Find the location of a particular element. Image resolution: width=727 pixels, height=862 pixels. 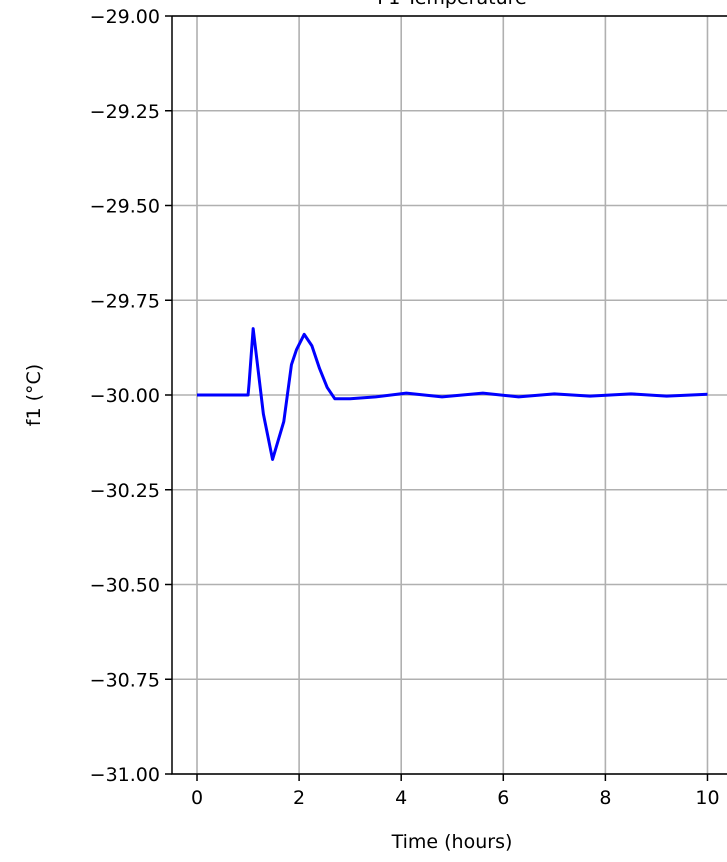

y-tick-label: −29.25 is located at coordinates (125, 112).